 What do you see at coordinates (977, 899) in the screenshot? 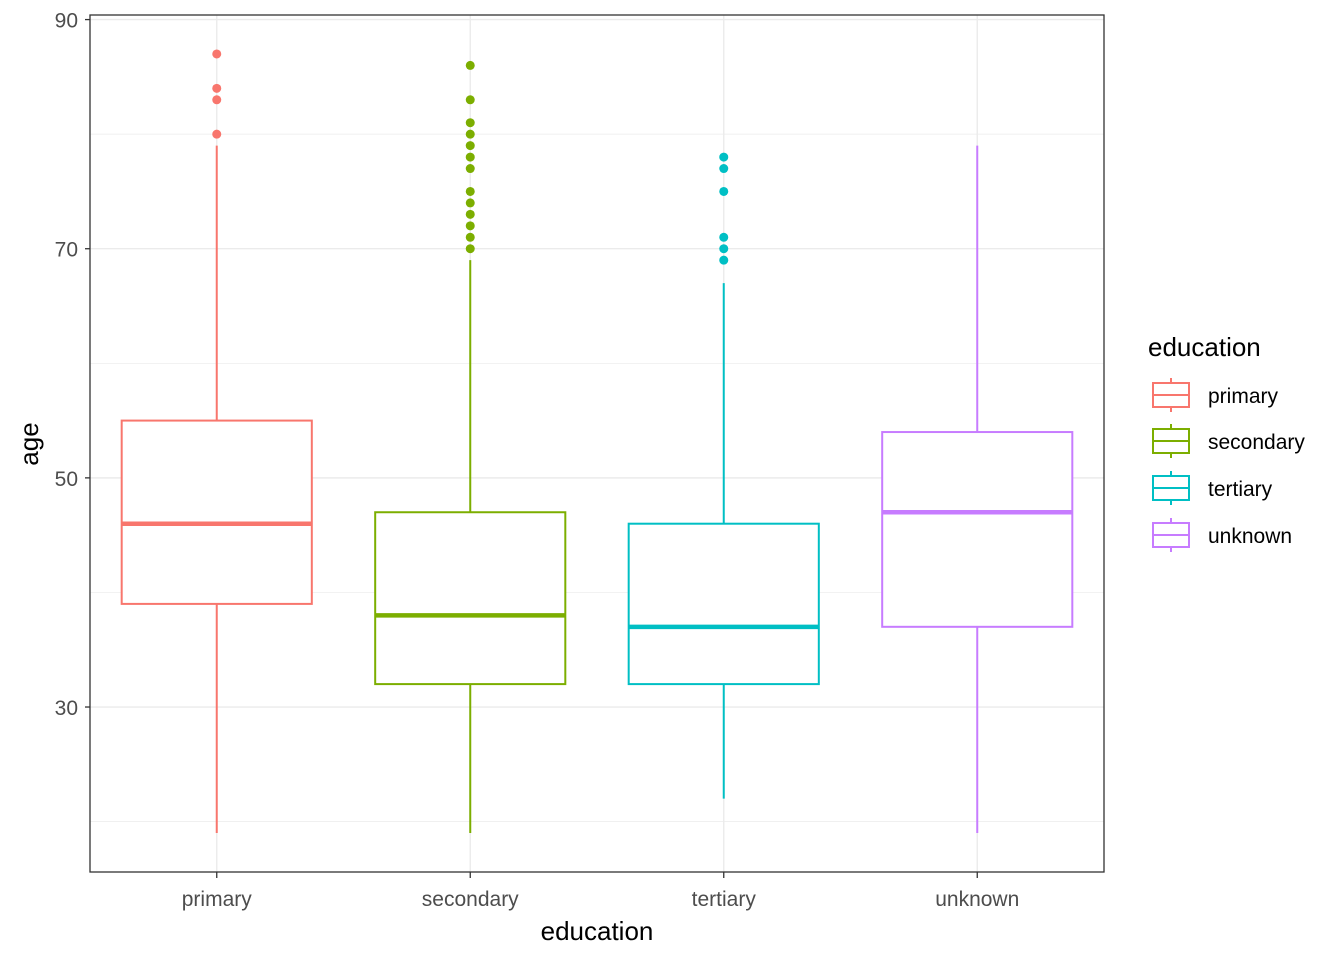
I see `x-tick-label: unknown` at bounding box center [977, 899].